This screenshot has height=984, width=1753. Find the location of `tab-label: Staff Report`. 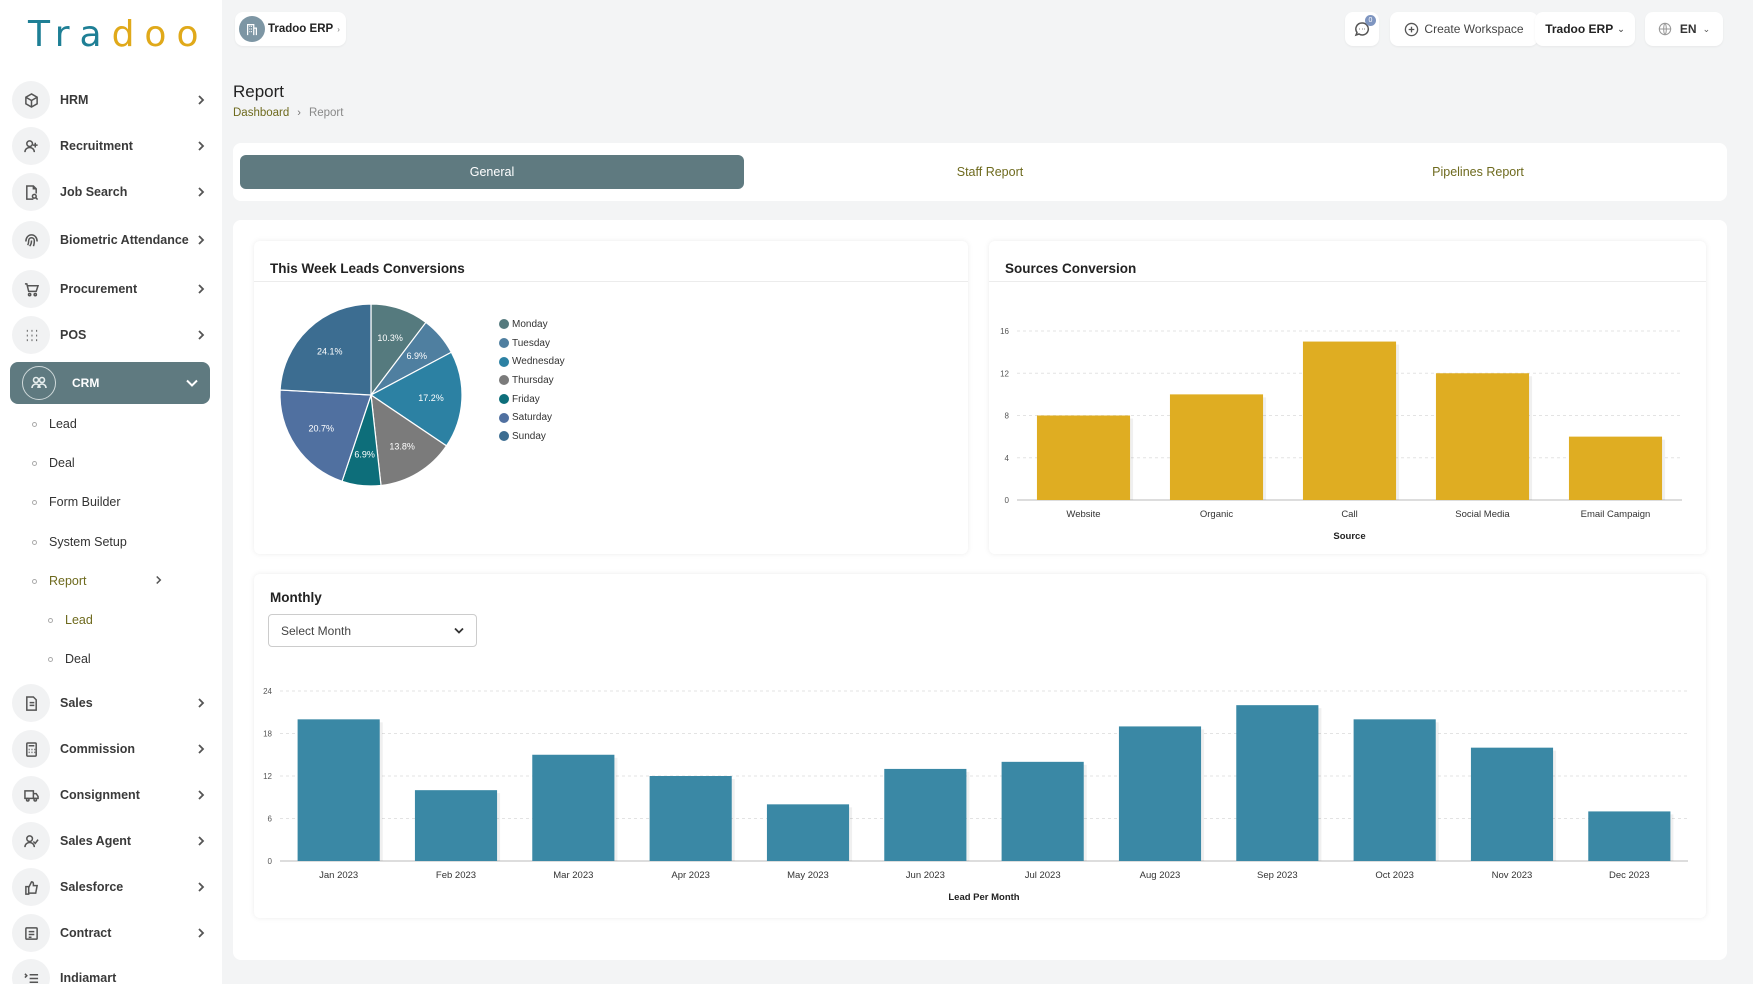

tab-label: Staff Report is located at coordinates (990, 172).